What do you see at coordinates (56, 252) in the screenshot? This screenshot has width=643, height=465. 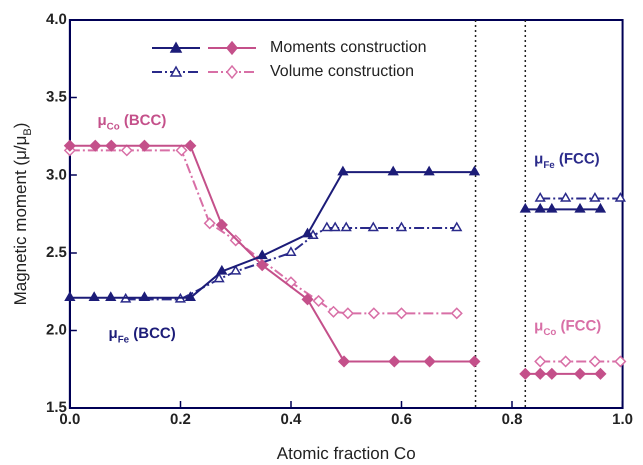 I see `y-tick-label: 2.5` at bounding box center [56, 252].